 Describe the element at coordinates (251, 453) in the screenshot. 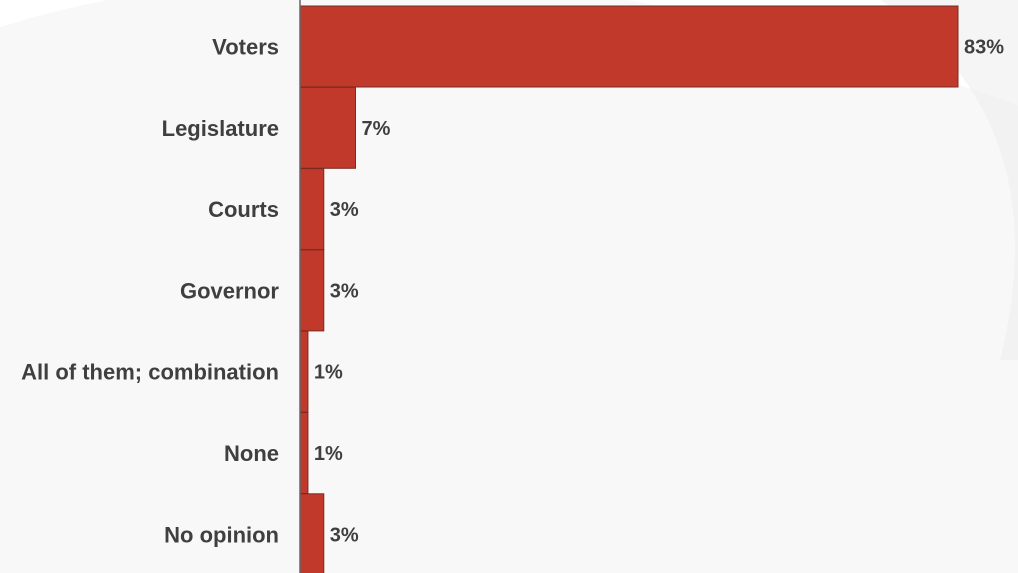

I see `category-label: None` at that location.